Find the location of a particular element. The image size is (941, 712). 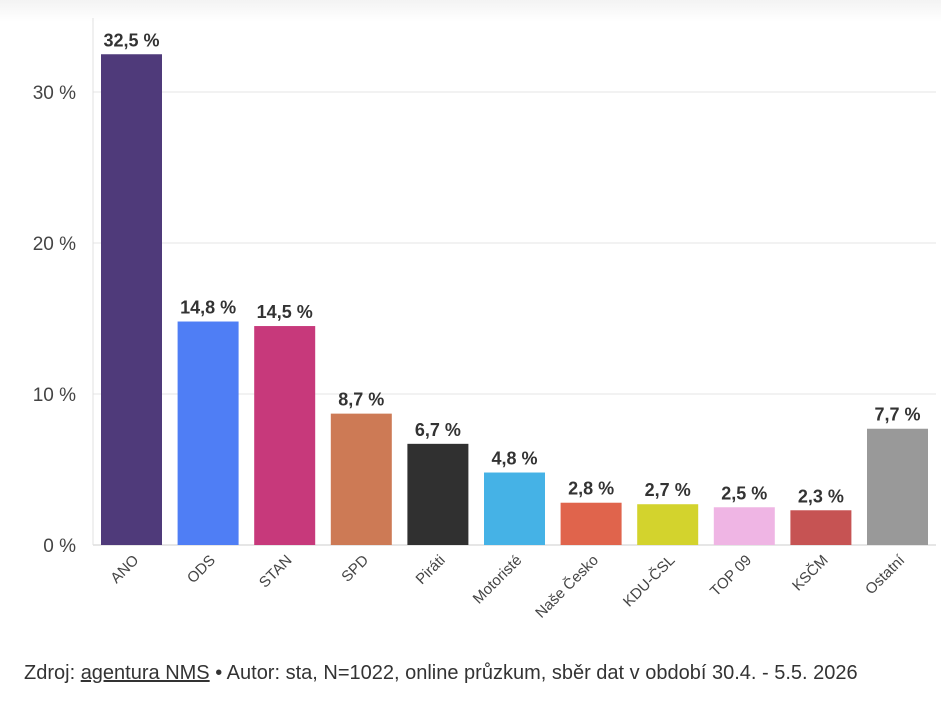

x-tick-label: SPD is located at coordinates (355, 569).